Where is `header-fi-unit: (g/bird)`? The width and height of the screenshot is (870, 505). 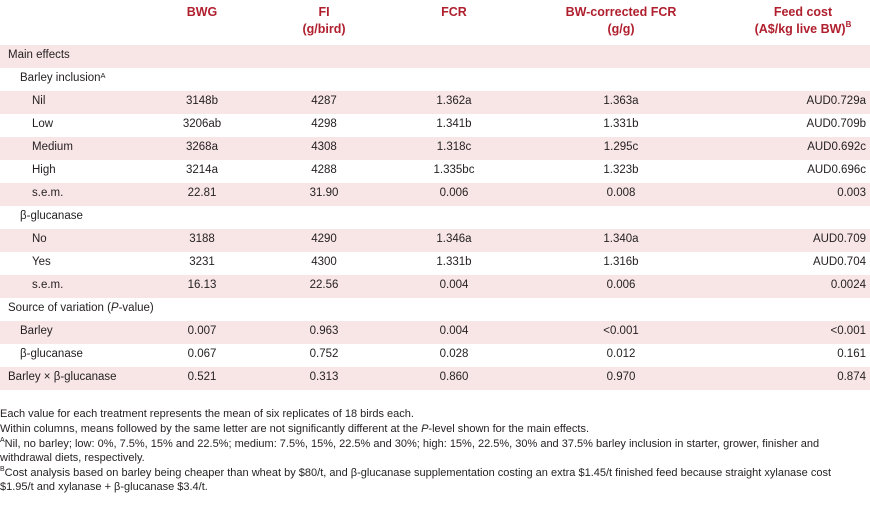
header-fi-unit: (g/bird) is located at coordinates (324, 29).